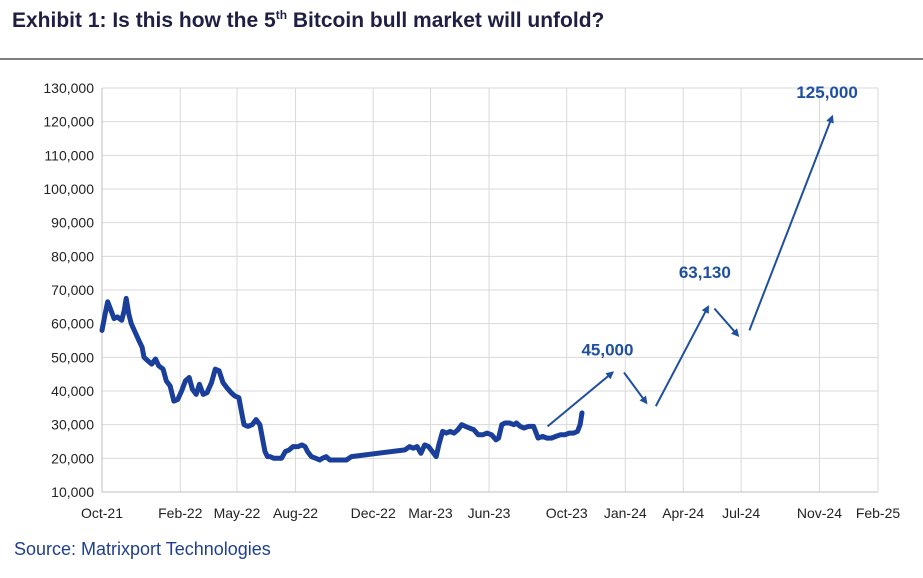 This screenshot has height=578, width=923. I want to click on title-divider, so click(461, 59).